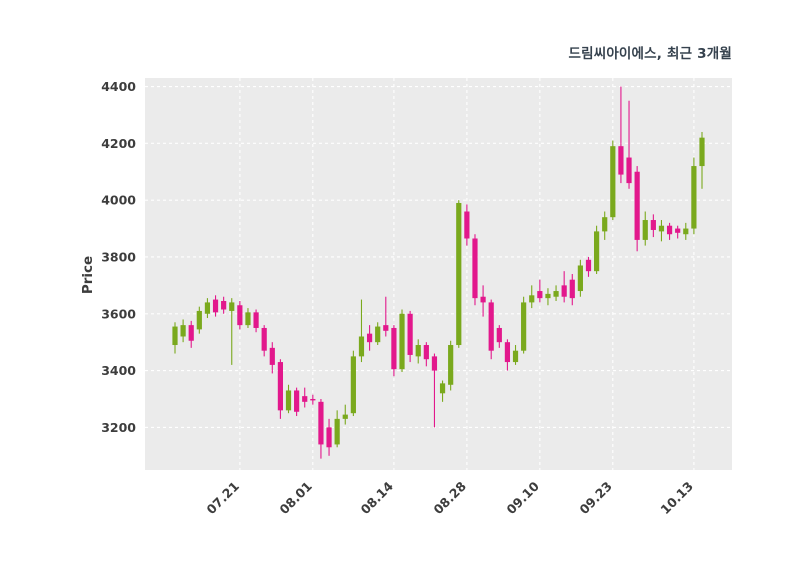 The image size is (800, 575). What do you see at coordinates (118, 86) in the screenshot?
I see `y-tick-label: 4400` at bounding box center [118, 86].